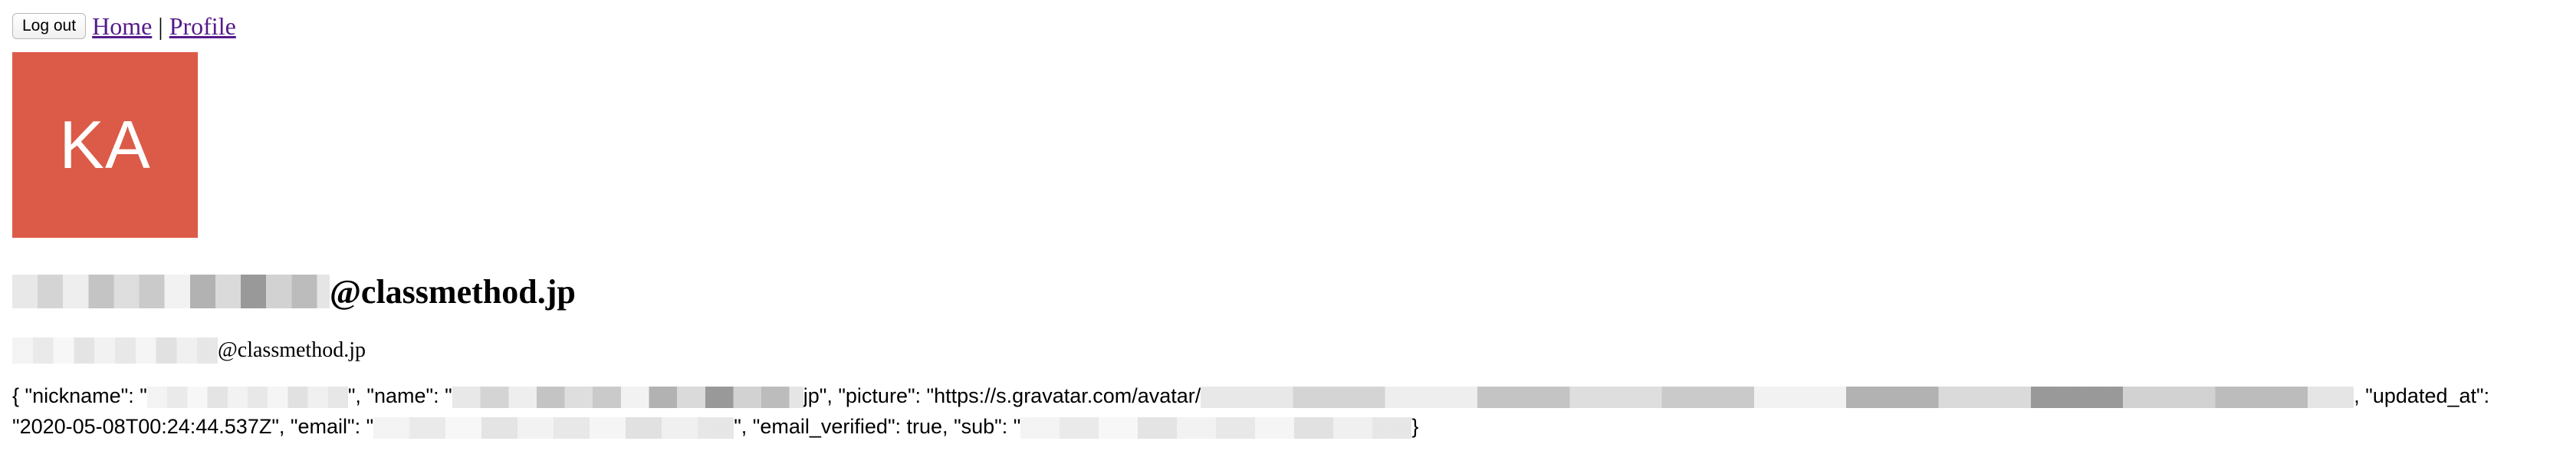 Image resolution: width=2576 pixels, height=451 pixels. I want to click on json-nickname-key: { "nickname": ", so click(80, 395).